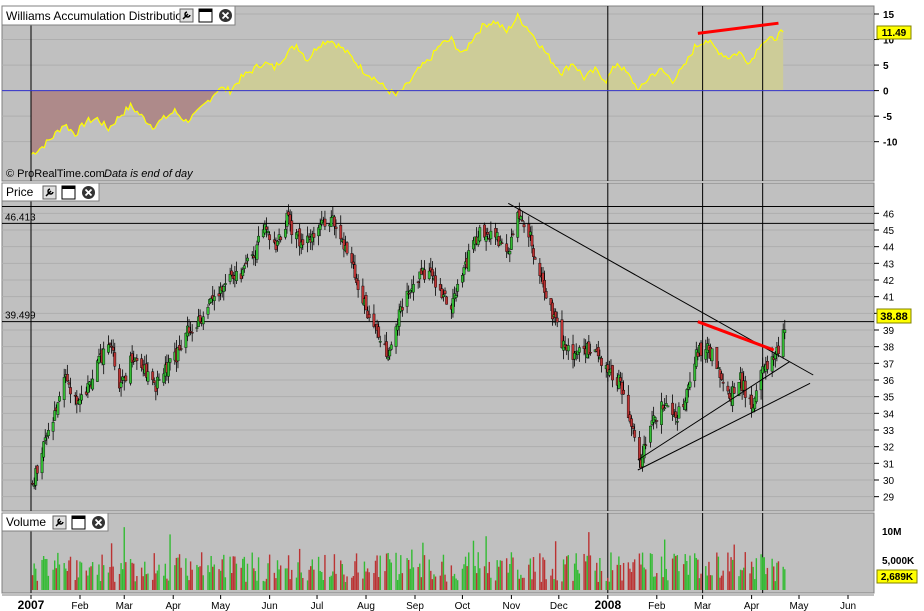 The width and height of the screenshot is (924, 611). I want to click on price-tick-label-11: 35, so click(889, 398).